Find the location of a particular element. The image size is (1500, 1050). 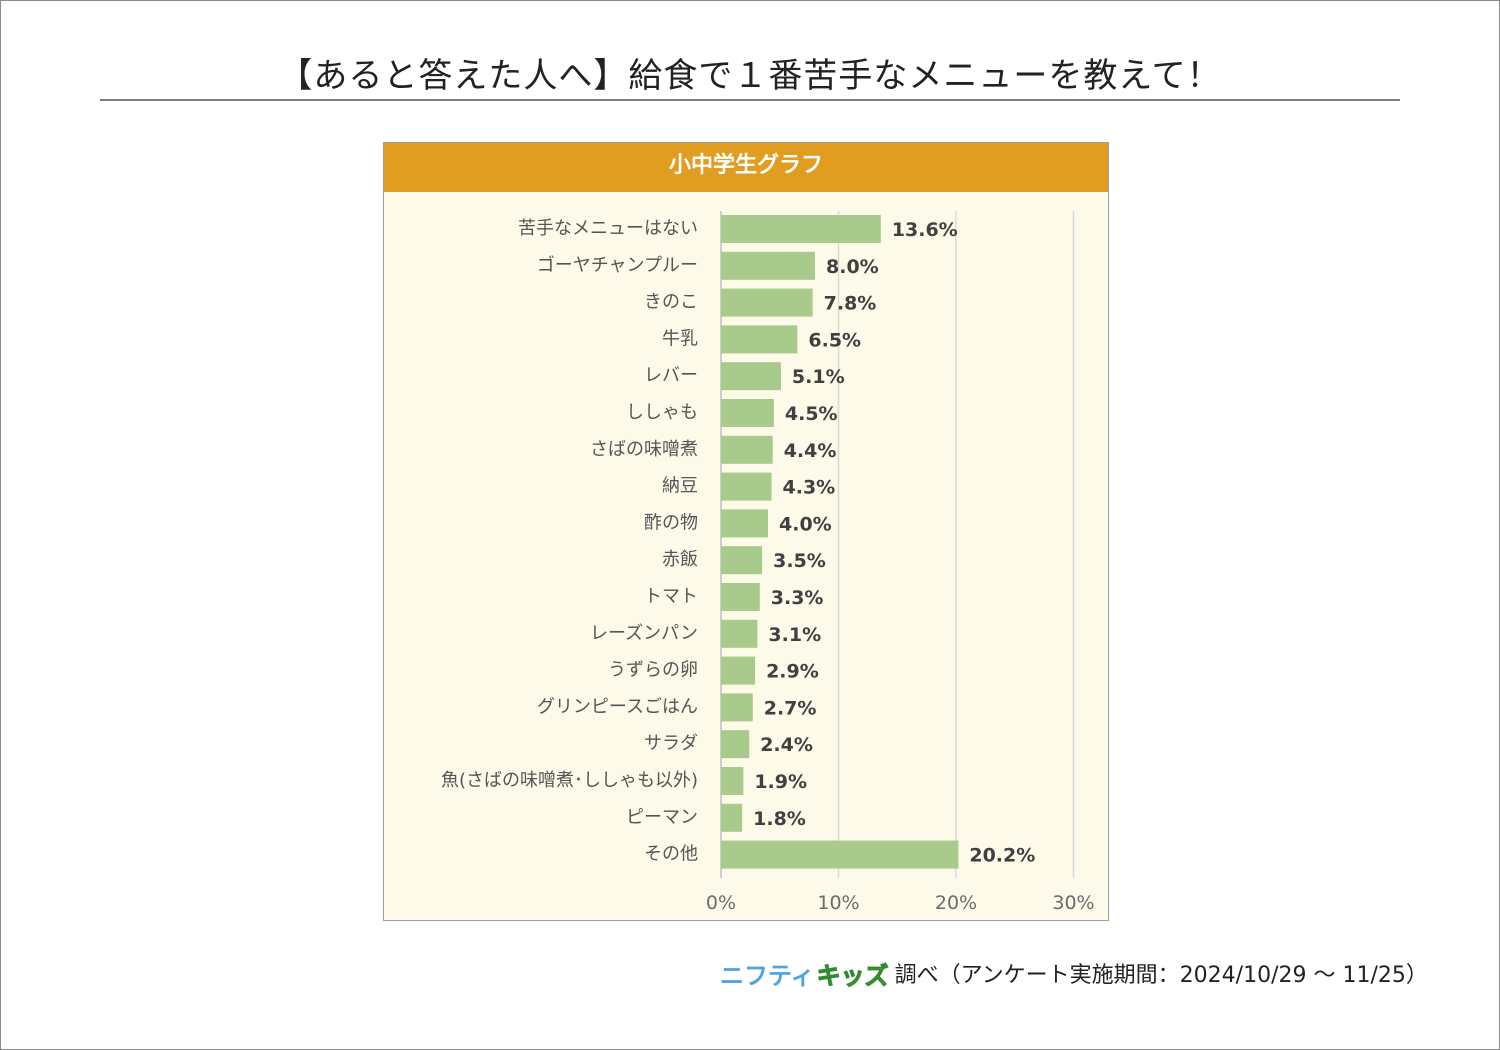

data-label: 3.5% is located at coordinates (799, 561).